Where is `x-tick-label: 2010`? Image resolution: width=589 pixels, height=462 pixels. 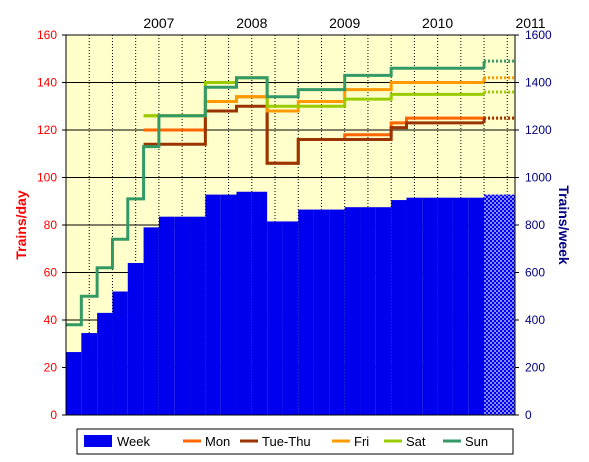
x-tick-label: 2010 is located at coordinates (437, 23).